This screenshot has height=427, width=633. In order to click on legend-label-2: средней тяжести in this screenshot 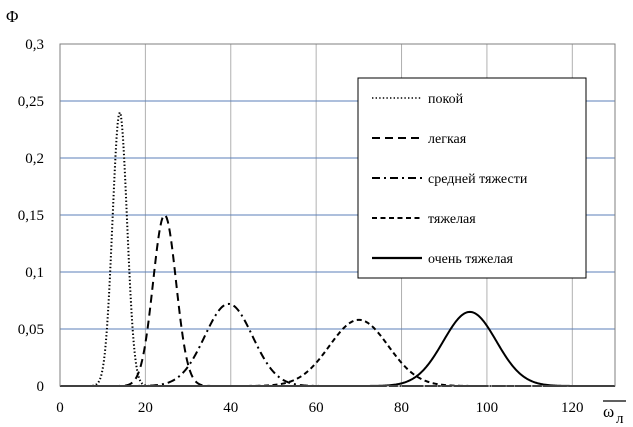, I will do `click(478, 179)`.